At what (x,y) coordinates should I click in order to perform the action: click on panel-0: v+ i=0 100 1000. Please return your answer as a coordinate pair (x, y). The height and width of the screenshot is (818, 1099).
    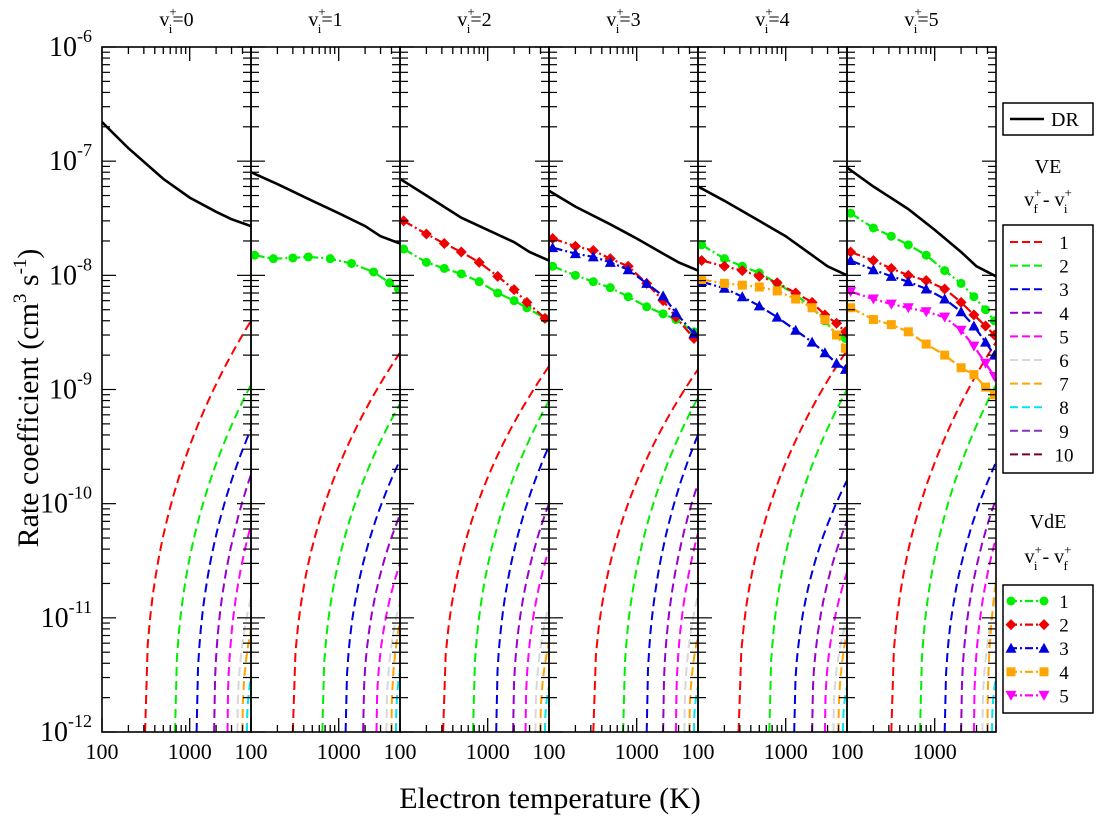
    Looking at the image, I should click on (169, 384).